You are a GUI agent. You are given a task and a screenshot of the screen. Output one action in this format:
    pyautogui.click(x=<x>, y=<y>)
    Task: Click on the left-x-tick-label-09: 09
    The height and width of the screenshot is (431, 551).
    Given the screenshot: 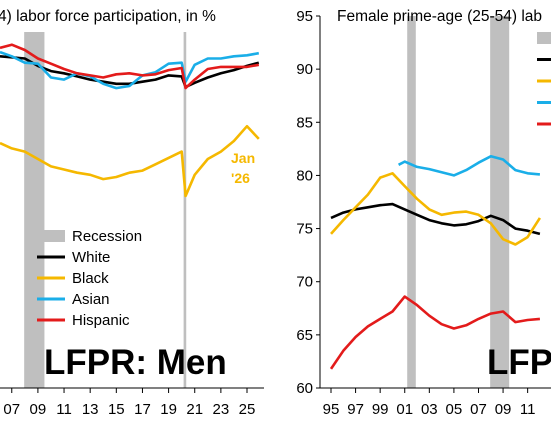 What is the action you would take?
    pyautogui.click(x=38, y=409)
    